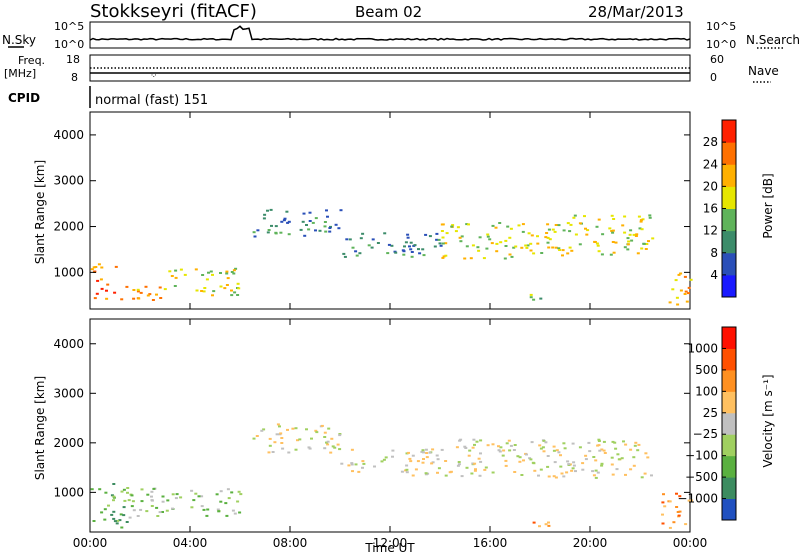 The height and width of the screenshot is (554, 800). What do you see at coordinates (729, 242) in the screenshot?
I see `power-colorbar-segment` at bounding box center [729, 242].